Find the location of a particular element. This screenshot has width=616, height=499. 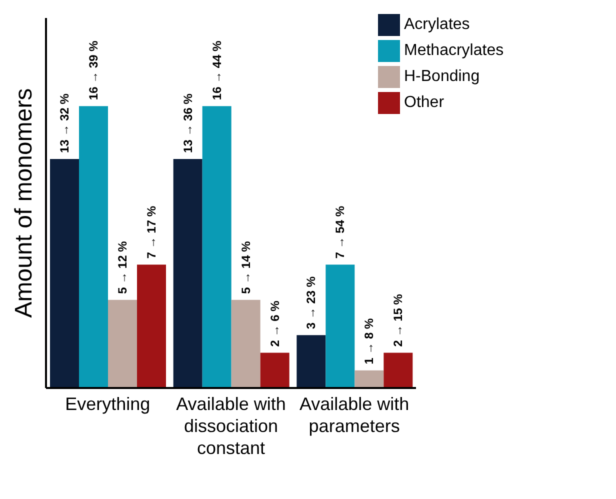

data-label: 7 → 54 % is located at coordinates (340, 232).